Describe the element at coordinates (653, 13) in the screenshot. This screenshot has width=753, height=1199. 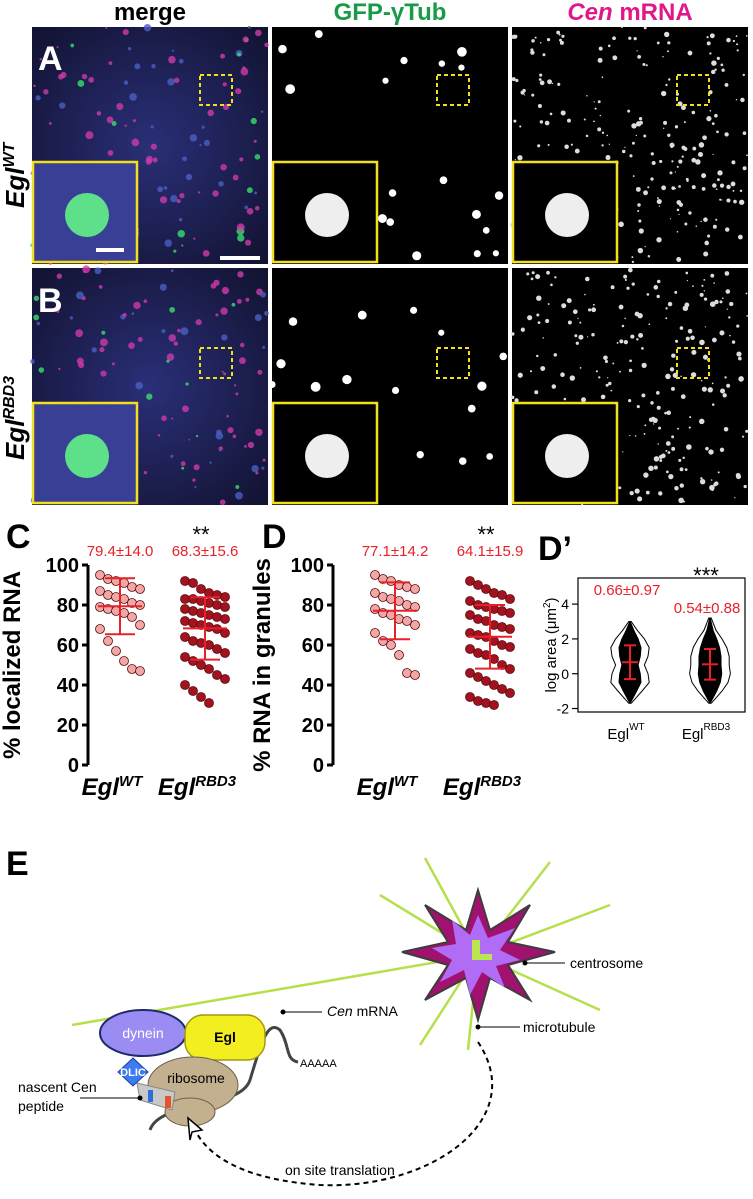
I see `text: mRNA` at that location.